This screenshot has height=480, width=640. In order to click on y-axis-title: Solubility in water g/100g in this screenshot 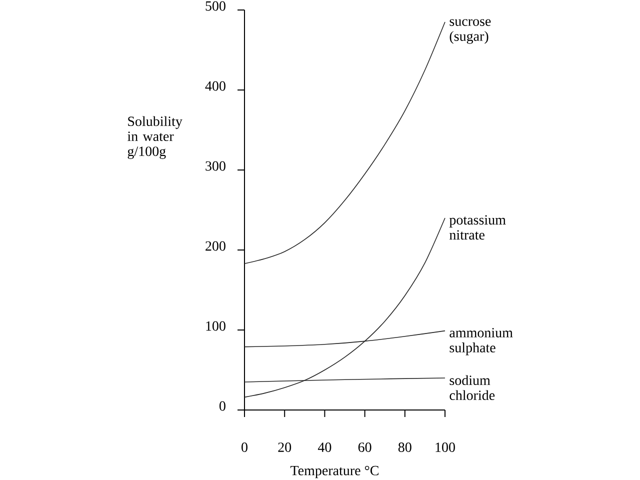, I will do `click(155, 137)`.